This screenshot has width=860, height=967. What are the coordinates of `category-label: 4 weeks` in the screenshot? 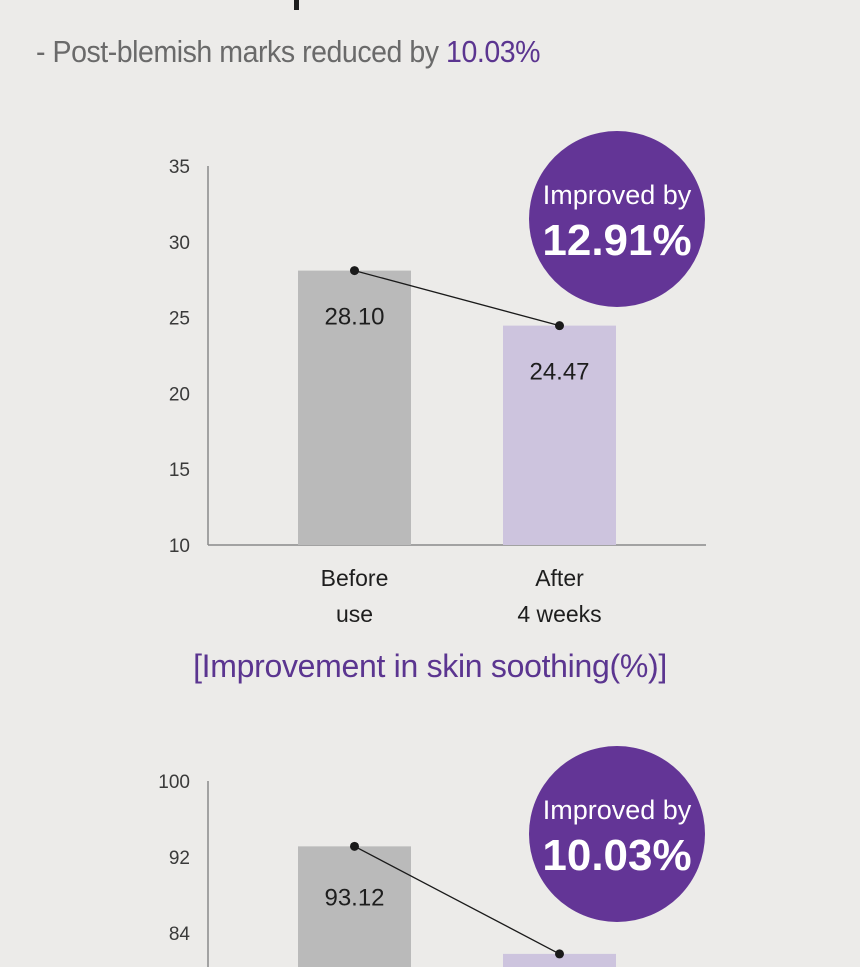 It's located at (559, 614).